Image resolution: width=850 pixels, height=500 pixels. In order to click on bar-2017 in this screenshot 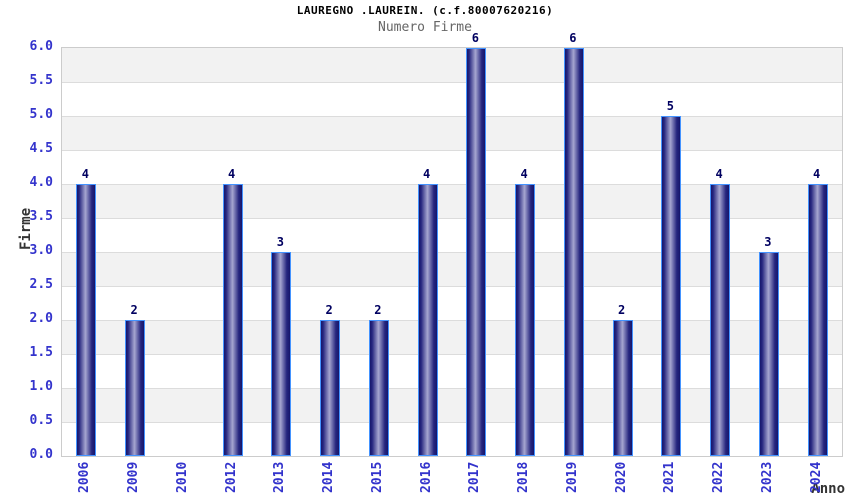, I will do `click(476, 252)`.